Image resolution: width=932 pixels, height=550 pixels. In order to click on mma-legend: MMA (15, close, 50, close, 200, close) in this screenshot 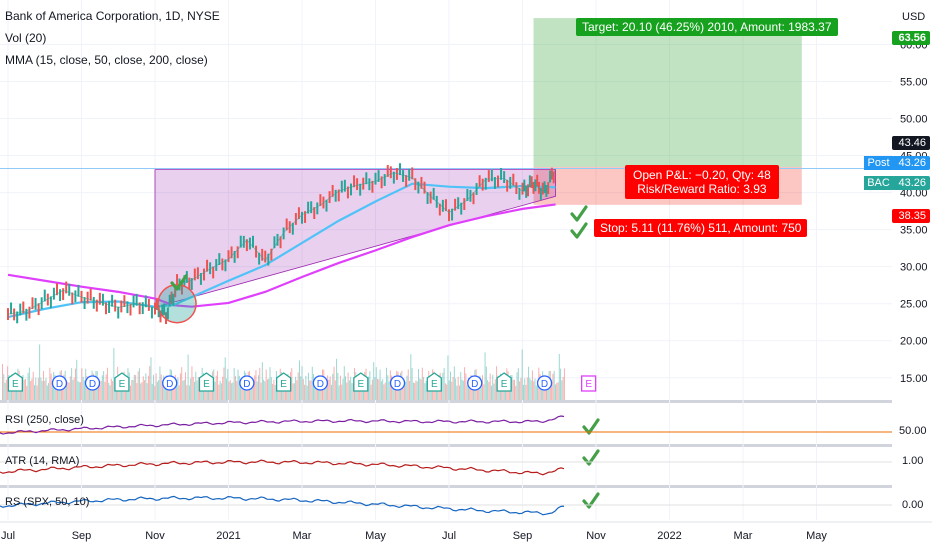, I will do `click(106, 60)`.